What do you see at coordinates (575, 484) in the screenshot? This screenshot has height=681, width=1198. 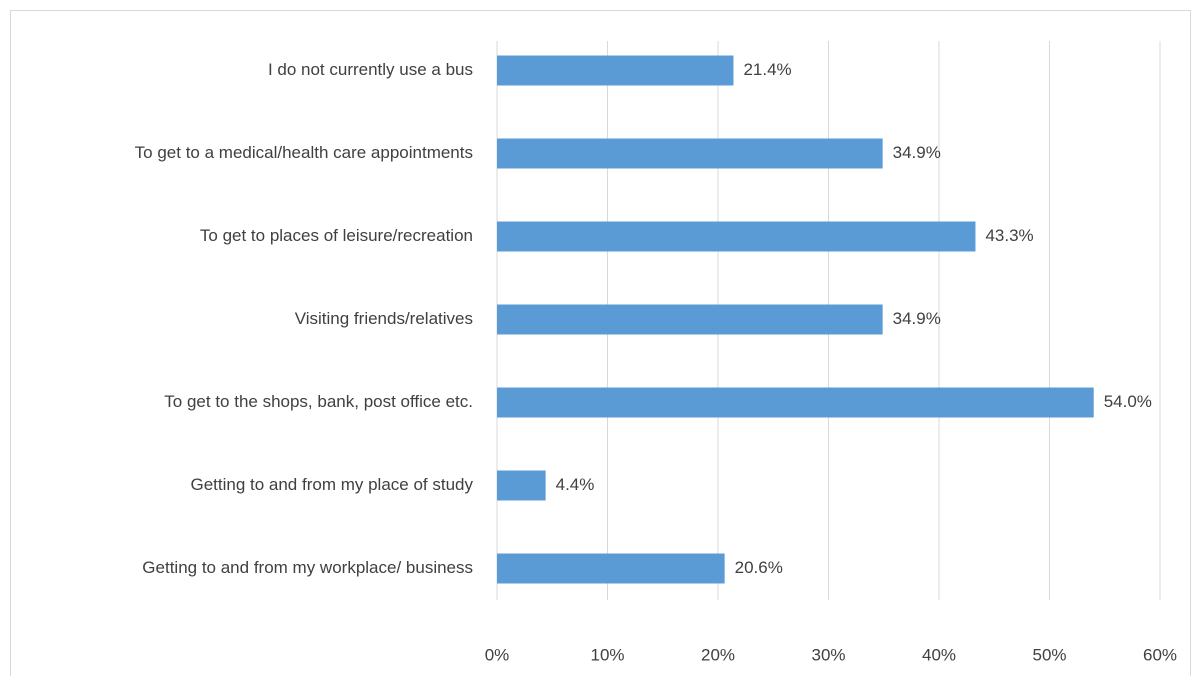 I see `data-label: 4.4%` at bounding box center [575, 484].